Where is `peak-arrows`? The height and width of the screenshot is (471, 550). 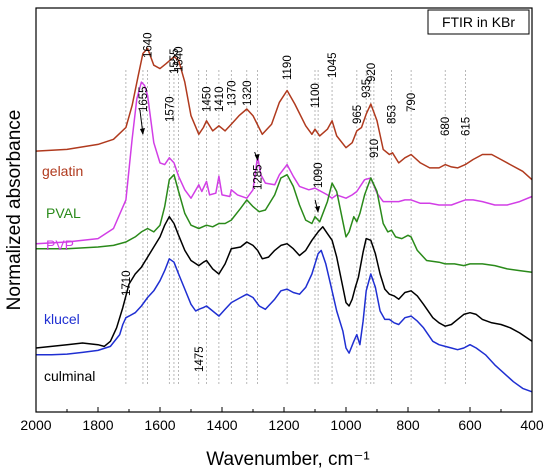 peak-arrows is located at coordinates (230, 161).